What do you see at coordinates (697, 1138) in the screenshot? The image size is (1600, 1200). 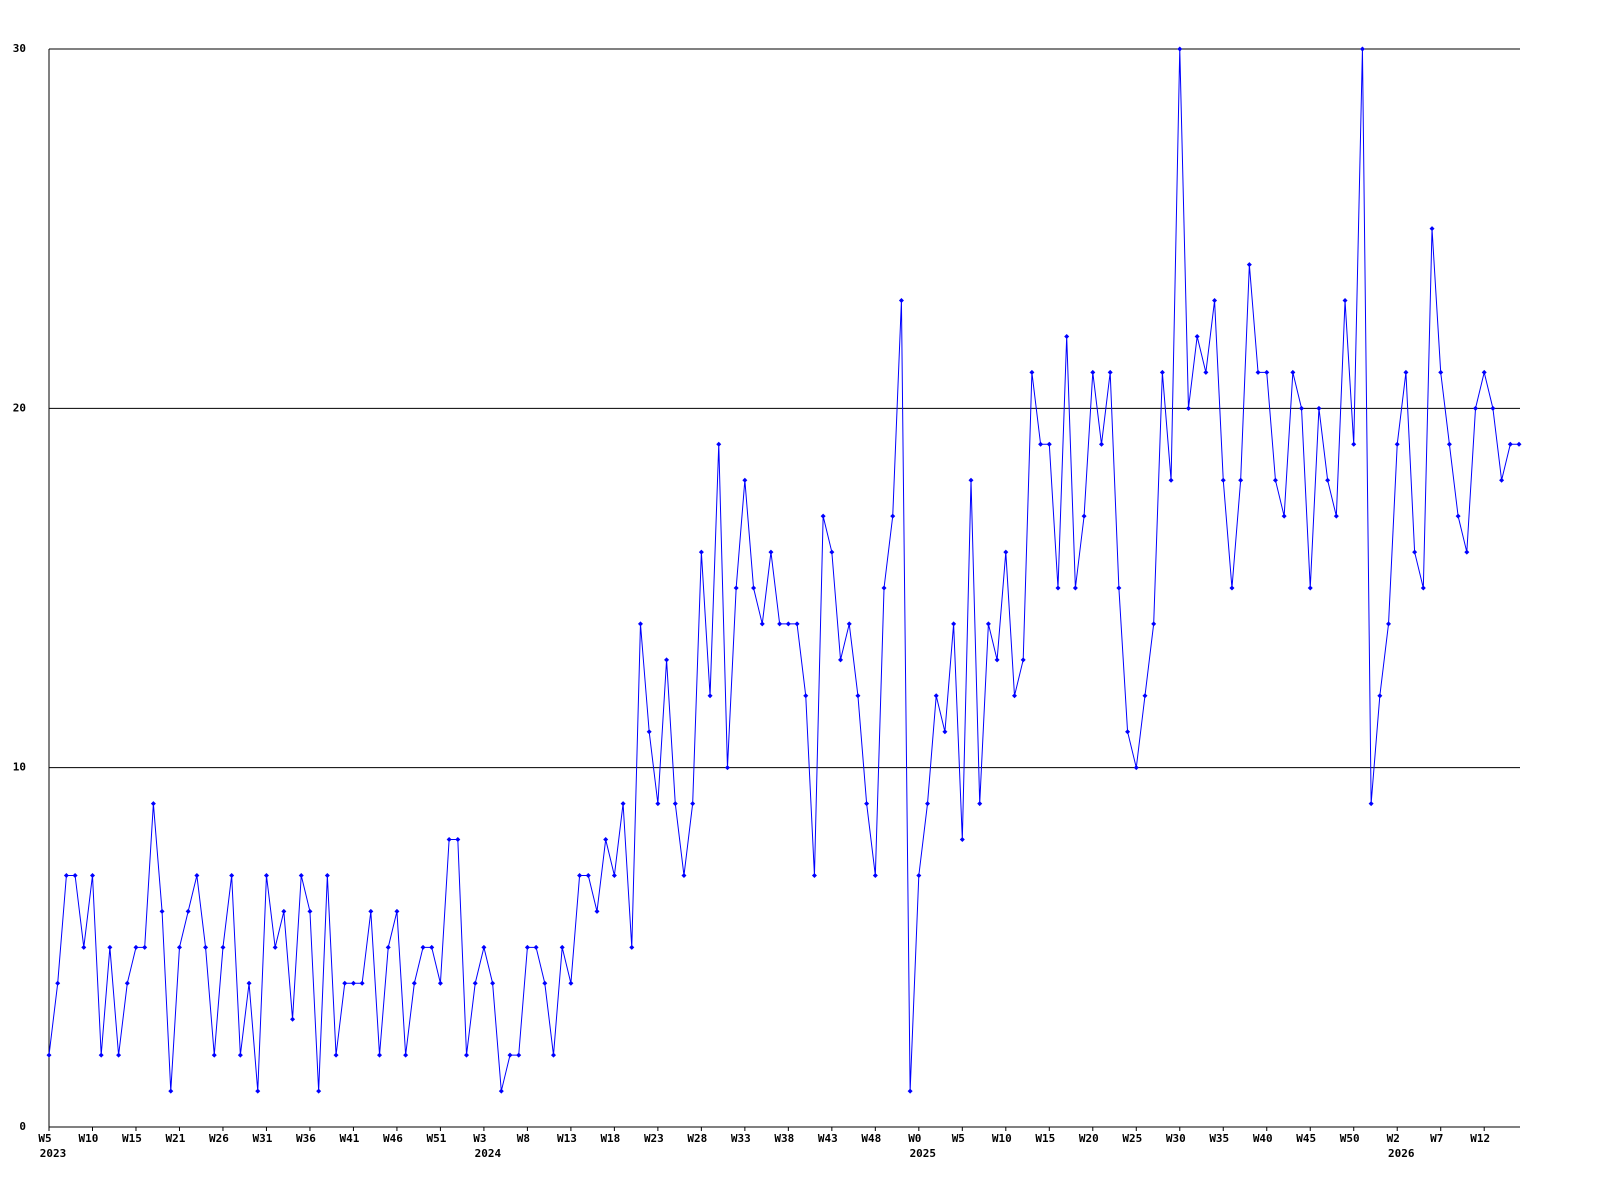 I see `x-tick-label: W28` at bounding box center [697, 1138].